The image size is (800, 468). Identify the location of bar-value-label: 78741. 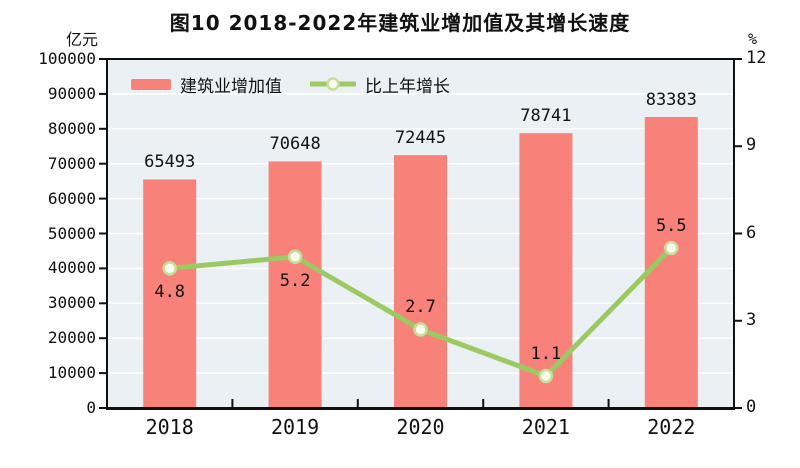
(546, 116).